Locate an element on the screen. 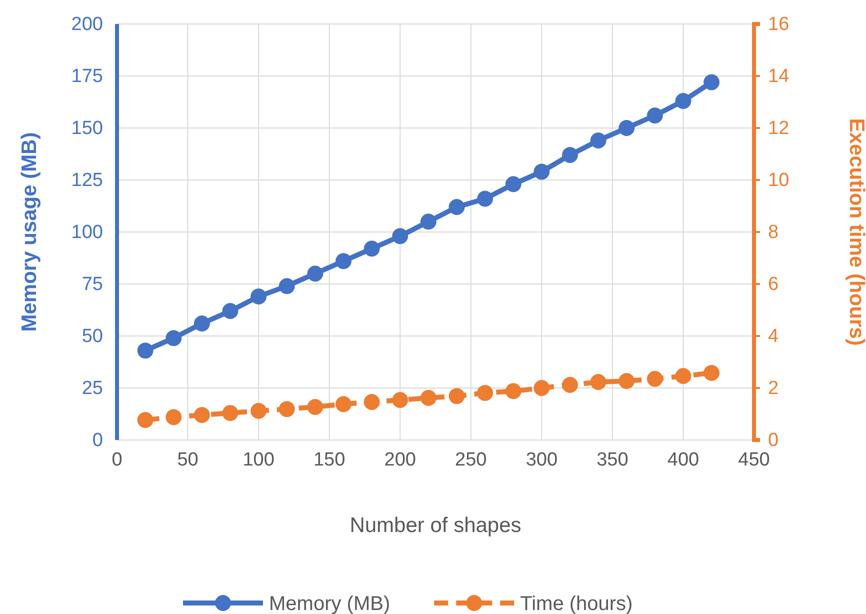 This screenshot has height=614, width=866. y-tick-label: 0 is located at coordinates (97, 441).